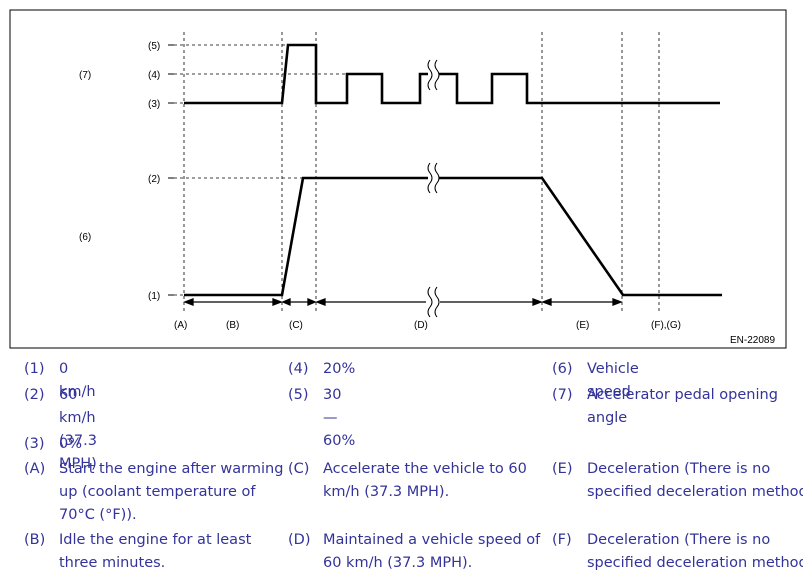  Describe the element at coordinates (582, 325) in the screenshot. I see `label-e: (E)` at that location.